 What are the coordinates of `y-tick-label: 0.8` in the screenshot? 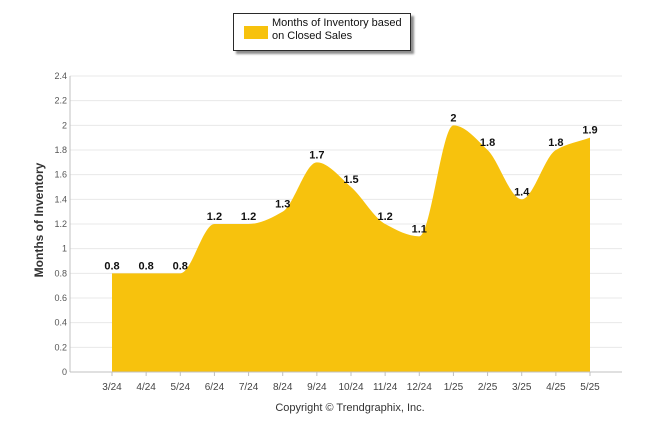 It's located at (60, 273).